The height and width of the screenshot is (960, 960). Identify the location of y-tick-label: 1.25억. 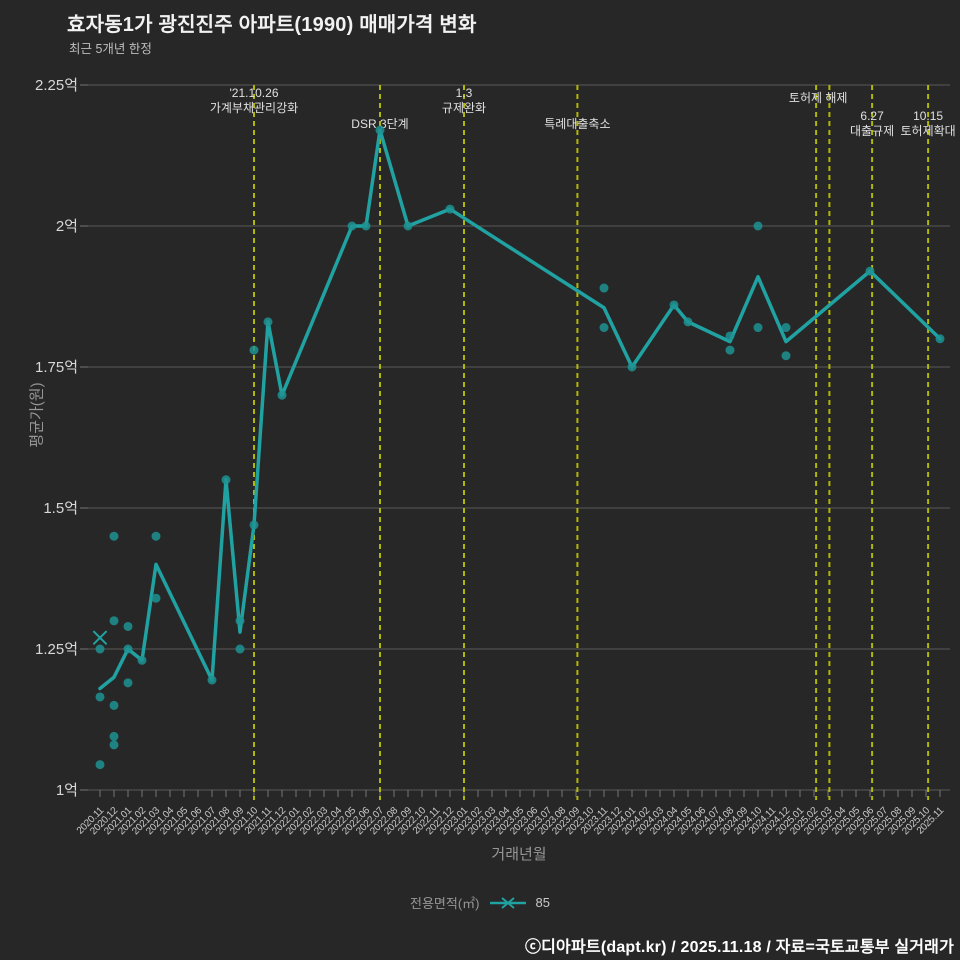
(56, 649).